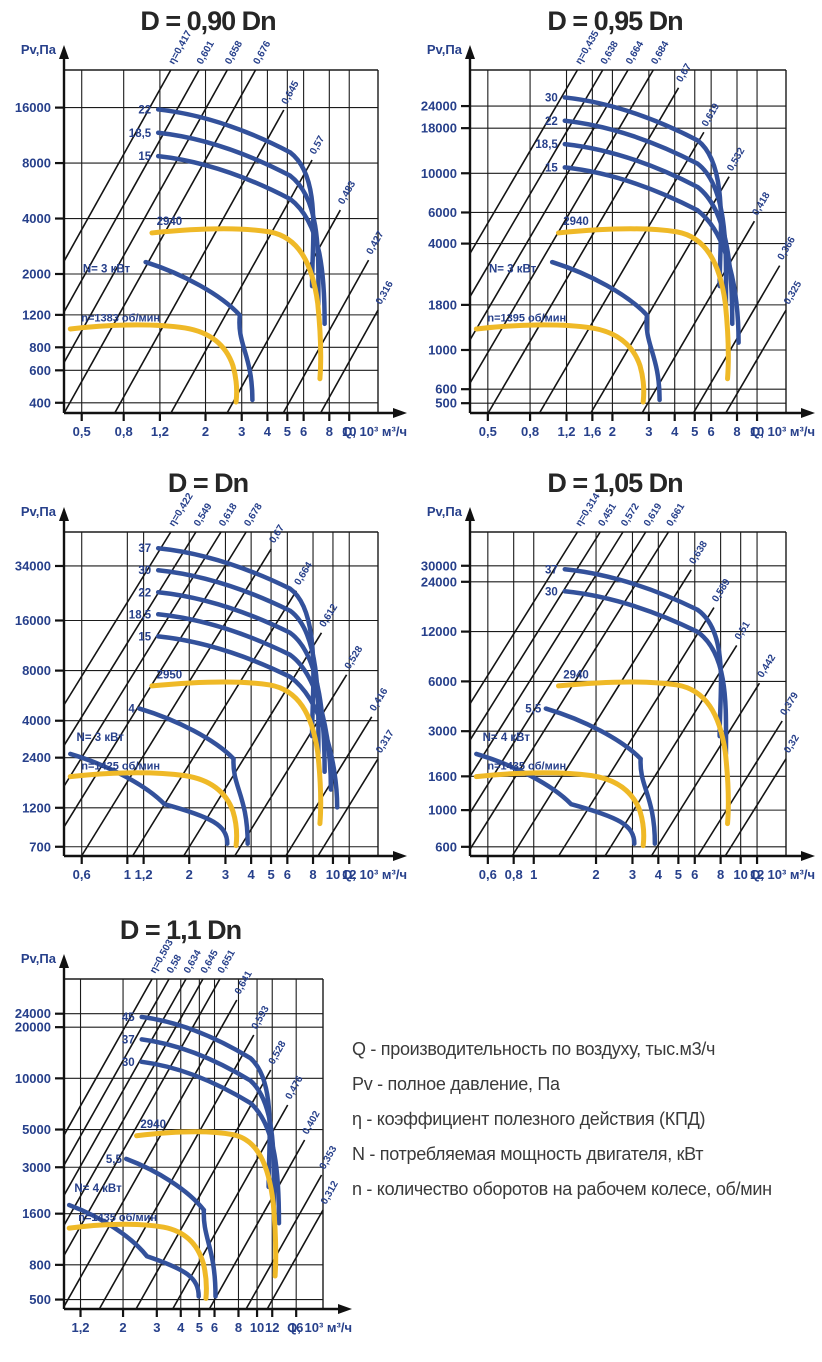 This screenshot has width=822, height=1362. I want to click on svg-text: 4, so click(675, 431).